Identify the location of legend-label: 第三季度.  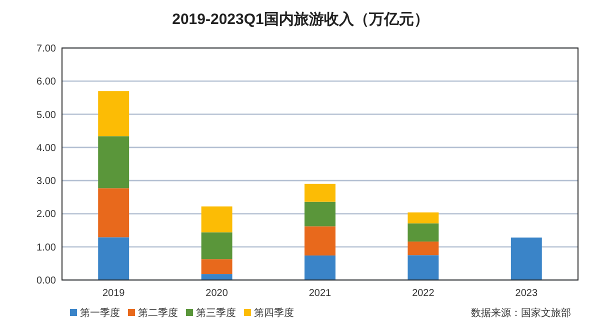
(216, 313).